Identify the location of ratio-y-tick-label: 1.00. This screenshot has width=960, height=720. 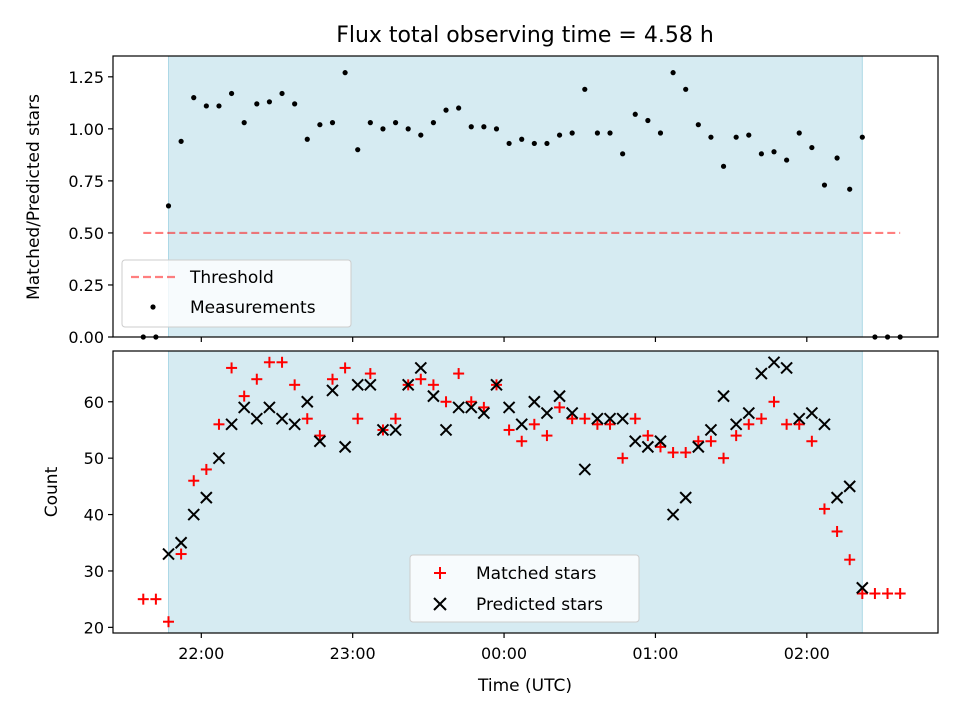
(86, 129).